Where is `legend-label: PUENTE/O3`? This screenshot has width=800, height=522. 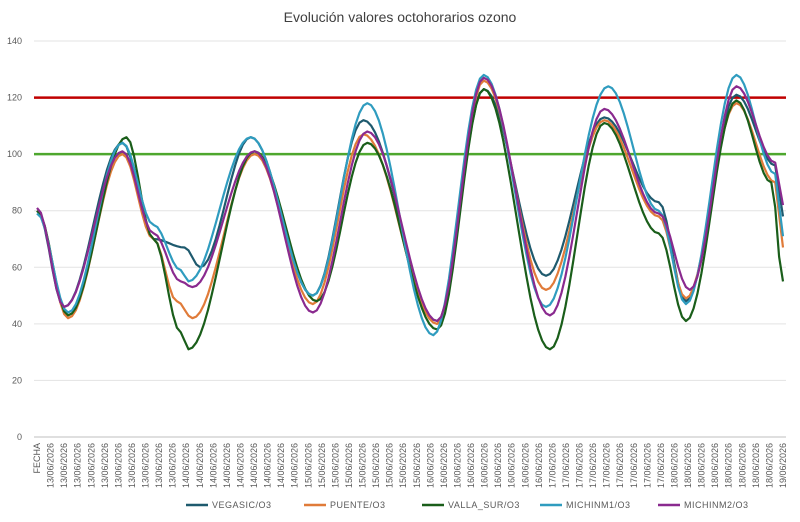 legend-label: PUENTE/O3 is located at coordinates (358, 505).